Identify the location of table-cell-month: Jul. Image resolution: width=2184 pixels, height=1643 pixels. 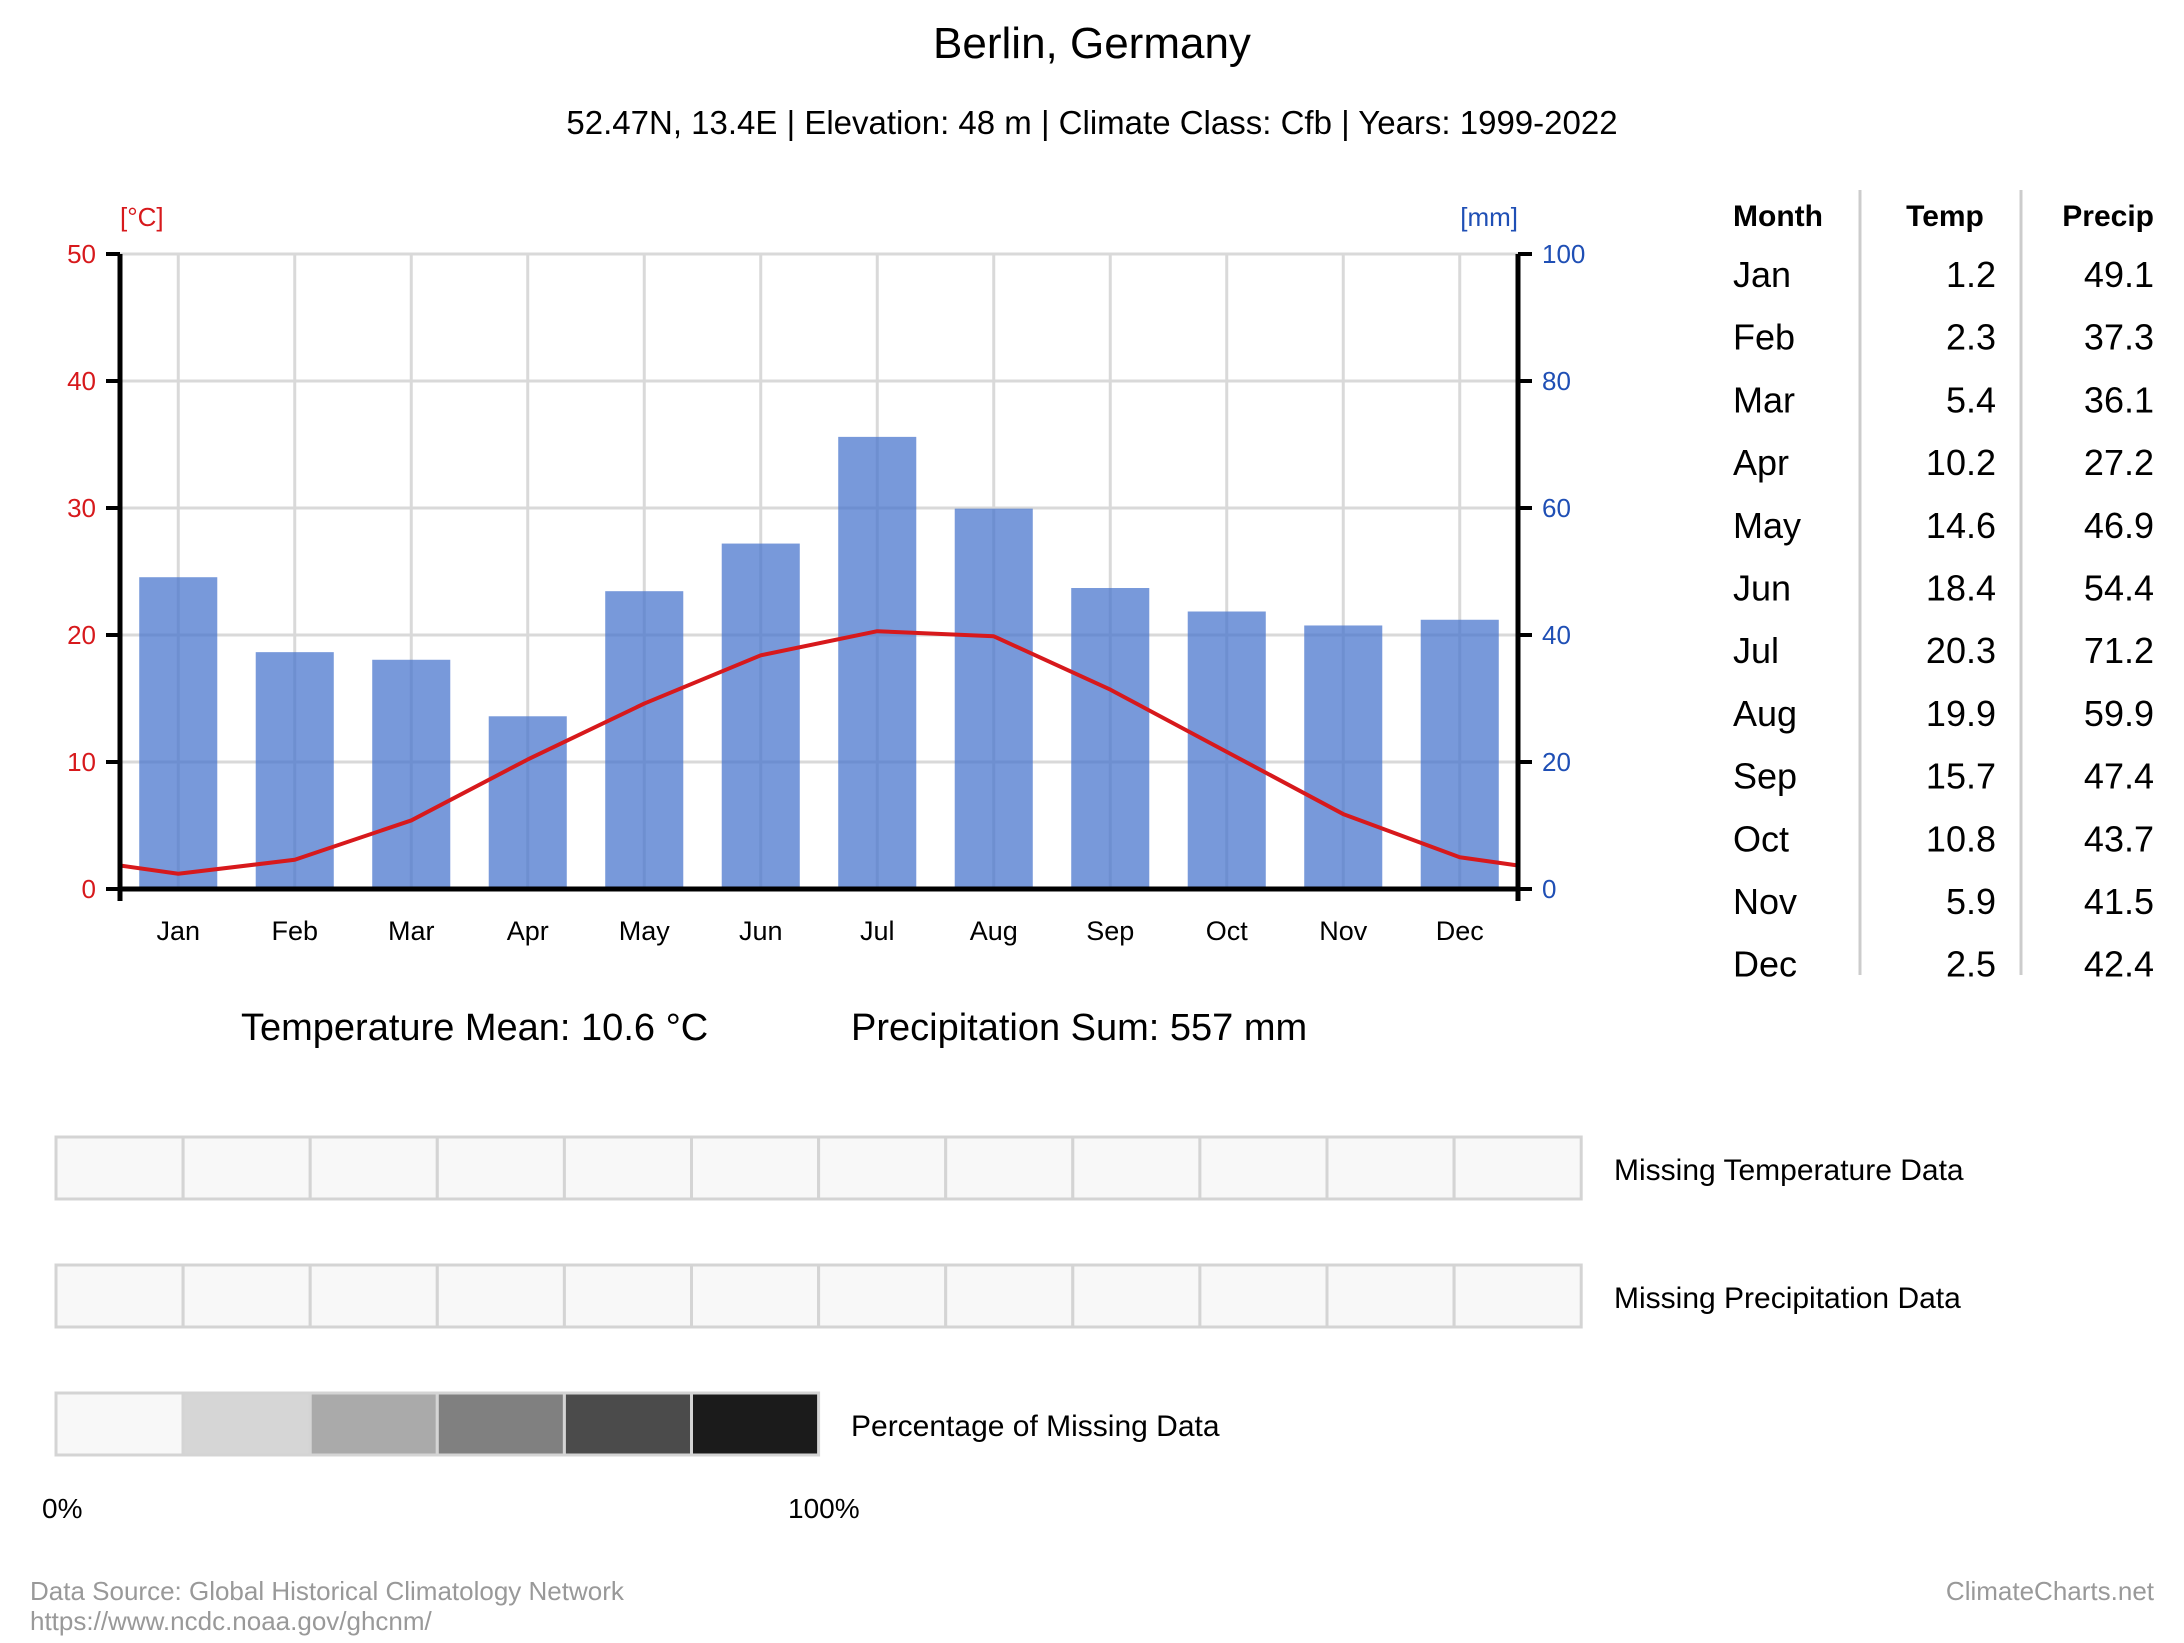
(1756, 650).